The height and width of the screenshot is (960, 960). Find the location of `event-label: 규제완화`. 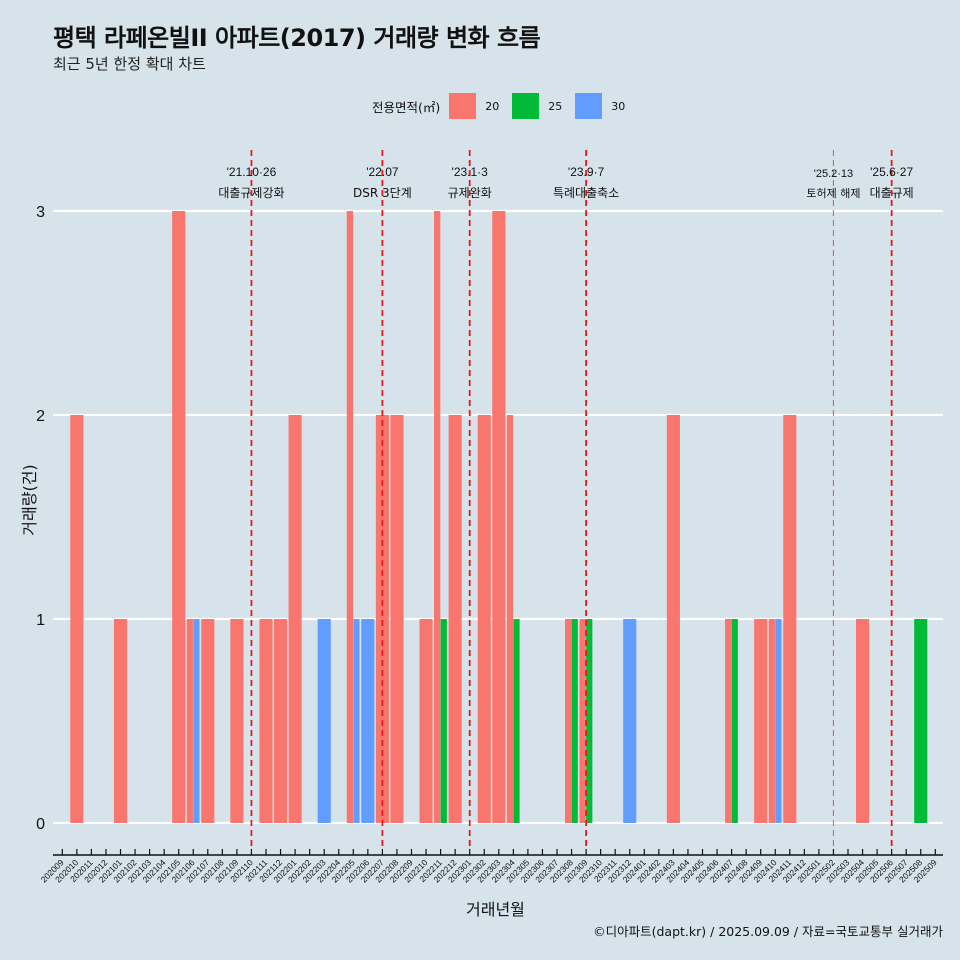

event-label: 규제완화 is located at coordinates (470, 193).